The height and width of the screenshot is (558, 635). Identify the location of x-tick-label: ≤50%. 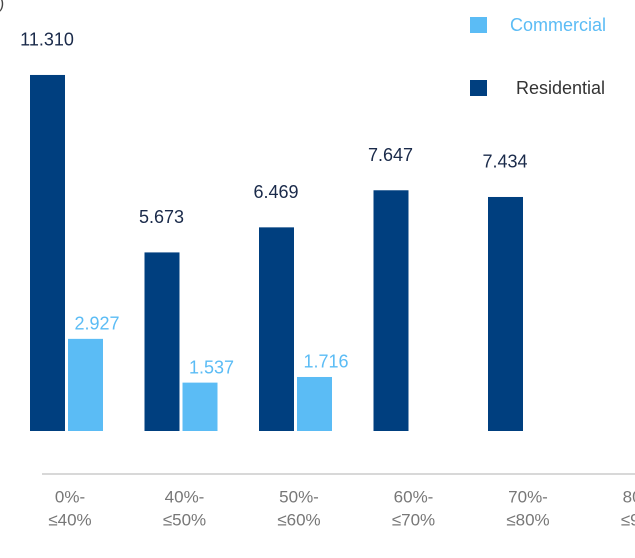
(184, 519).